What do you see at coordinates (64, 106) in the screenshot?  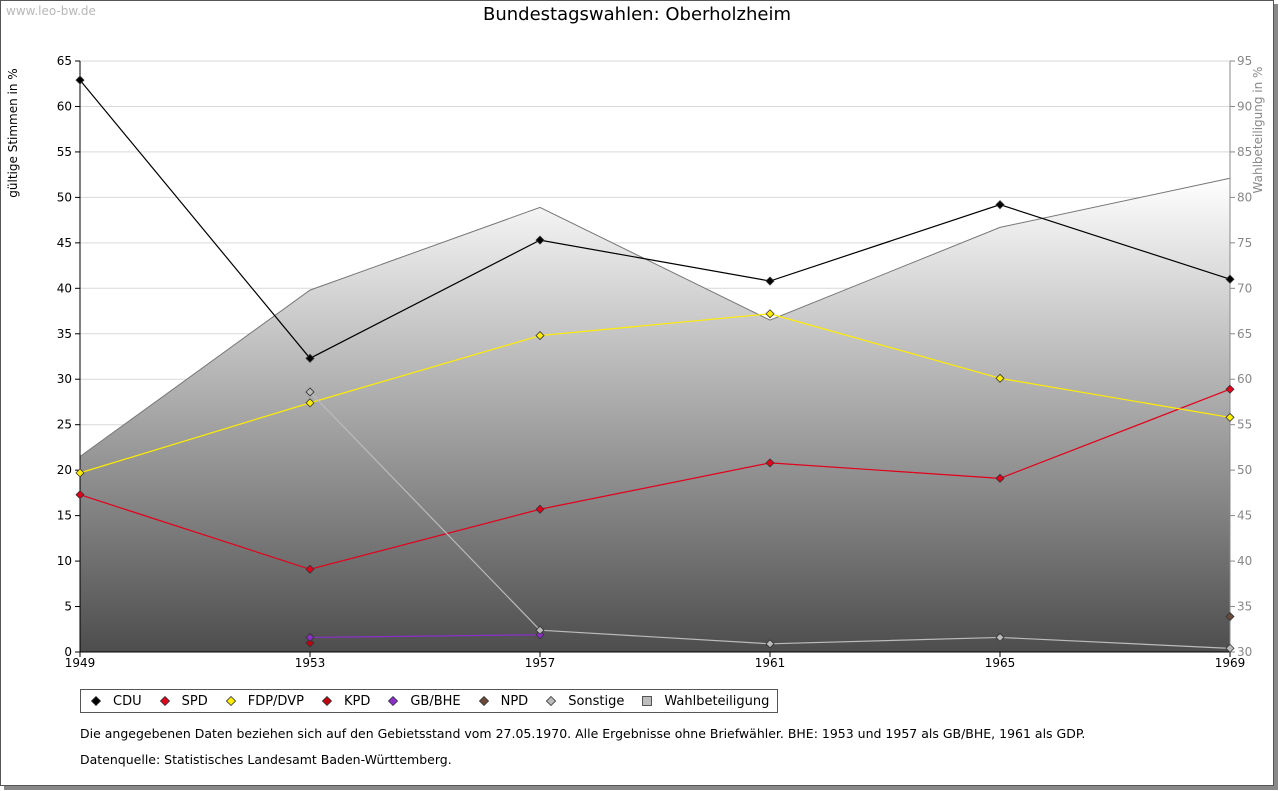 I see `y-tick-label: 60` at bounding box center [64, 106].